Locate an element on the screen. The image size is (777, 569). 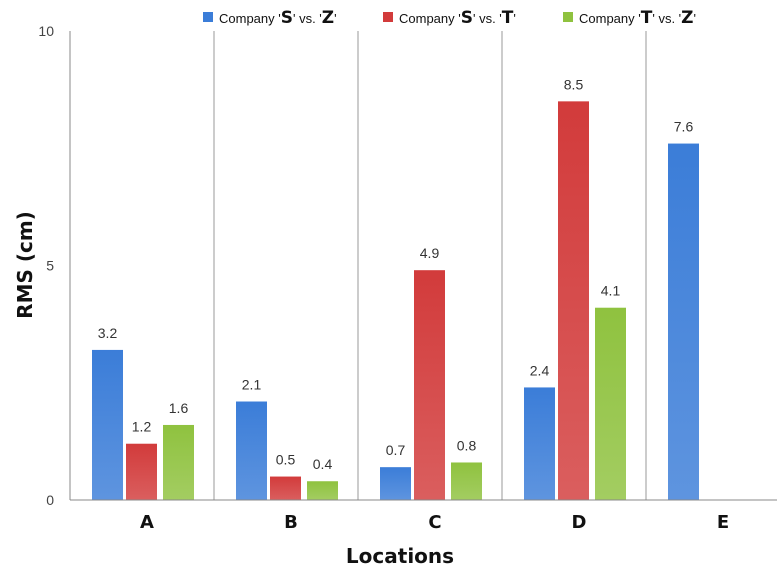
data-label: 1.6 is located at coordinates (179, 408).